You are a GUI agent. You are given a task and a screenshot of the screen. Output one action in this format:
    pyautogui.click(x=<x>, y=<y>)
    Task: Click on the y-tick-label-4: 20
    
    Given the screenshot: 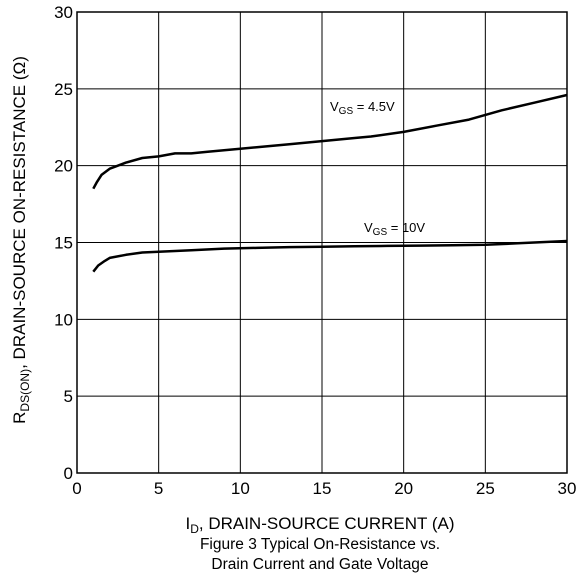 What is the action you would take?
    pyautogui.click(x=63, y=166)
    